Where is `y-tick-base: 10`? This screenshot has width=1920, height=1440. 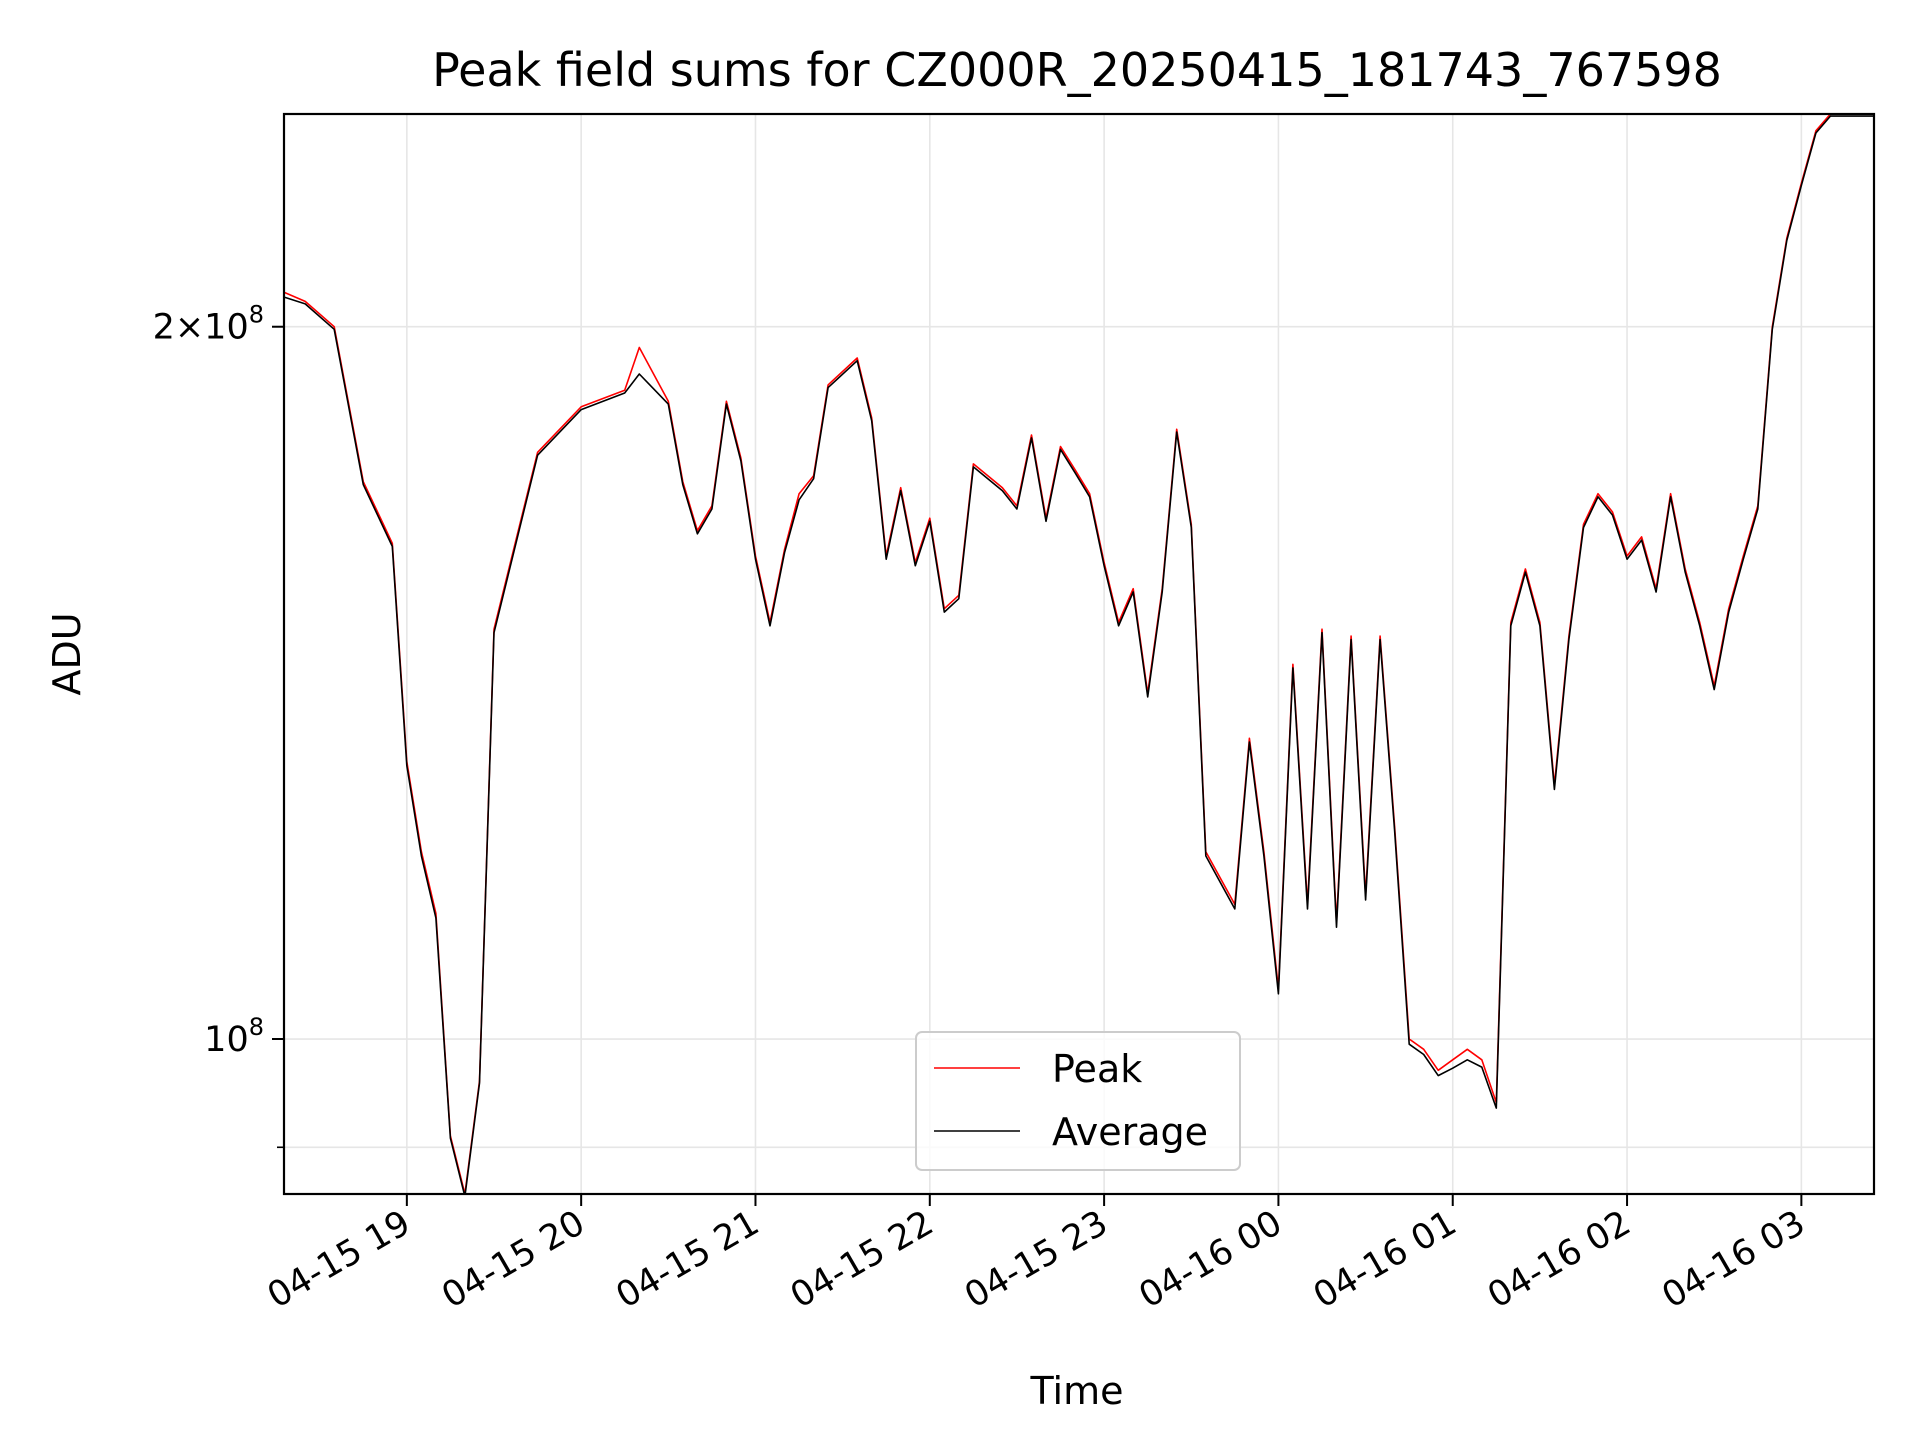
y-tick-base: 10 is located at coordinates (226, 1040).